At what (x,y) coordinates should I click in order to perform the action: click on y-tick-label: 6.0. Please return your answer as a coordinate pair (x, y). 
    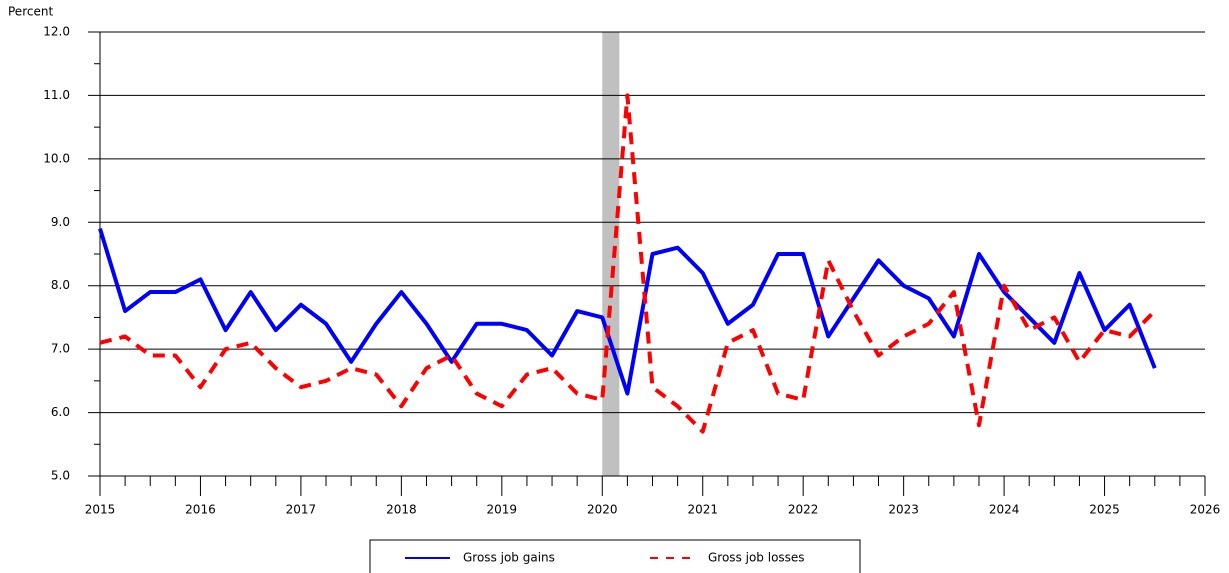
    Looking at the image, I should click on (60, 412).